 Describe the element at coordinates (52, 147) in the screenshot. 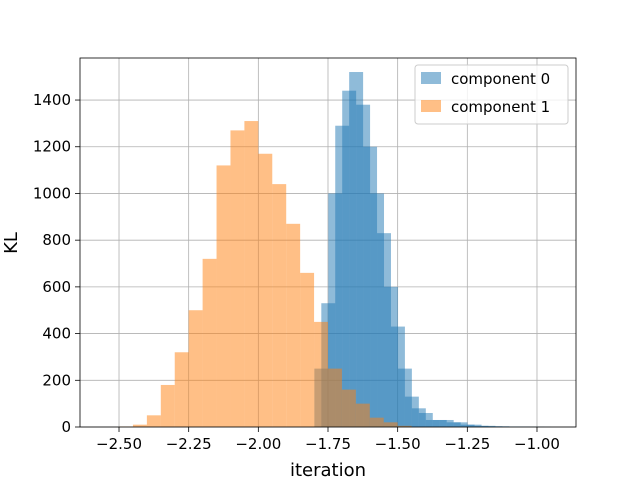

I see `y-tick-label: 1200` at that location.